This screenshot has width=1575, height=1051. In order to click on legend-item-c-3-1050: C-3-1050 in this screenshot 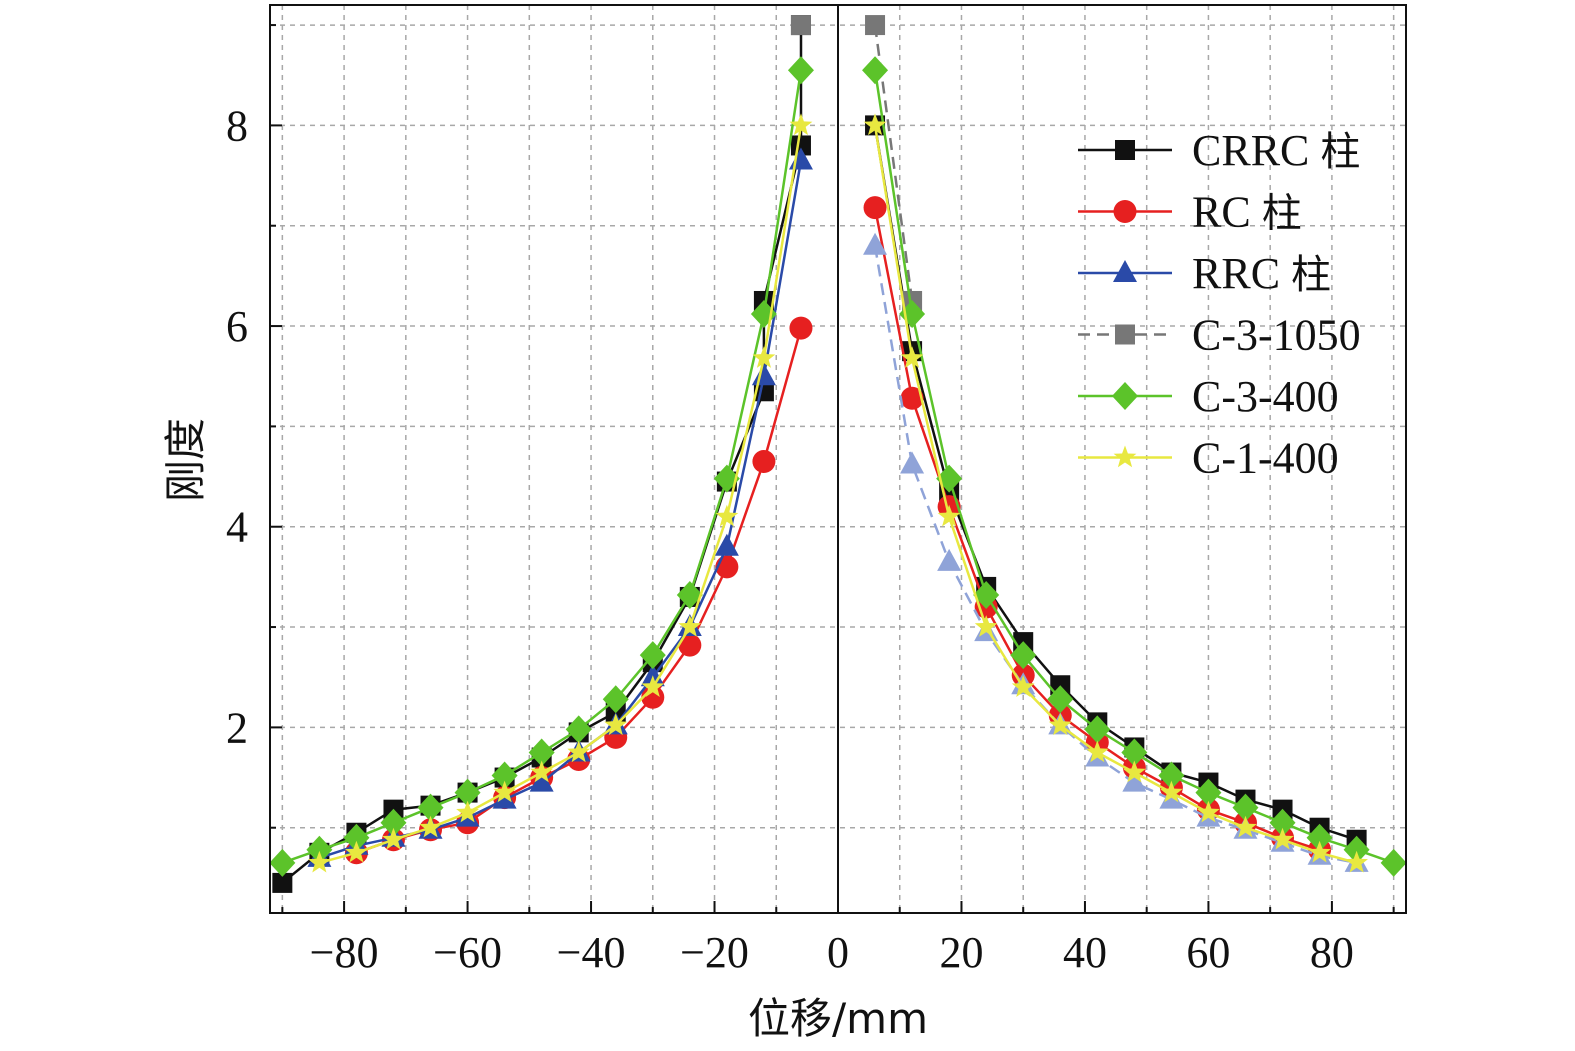, I will do `click(1219, 335)`.